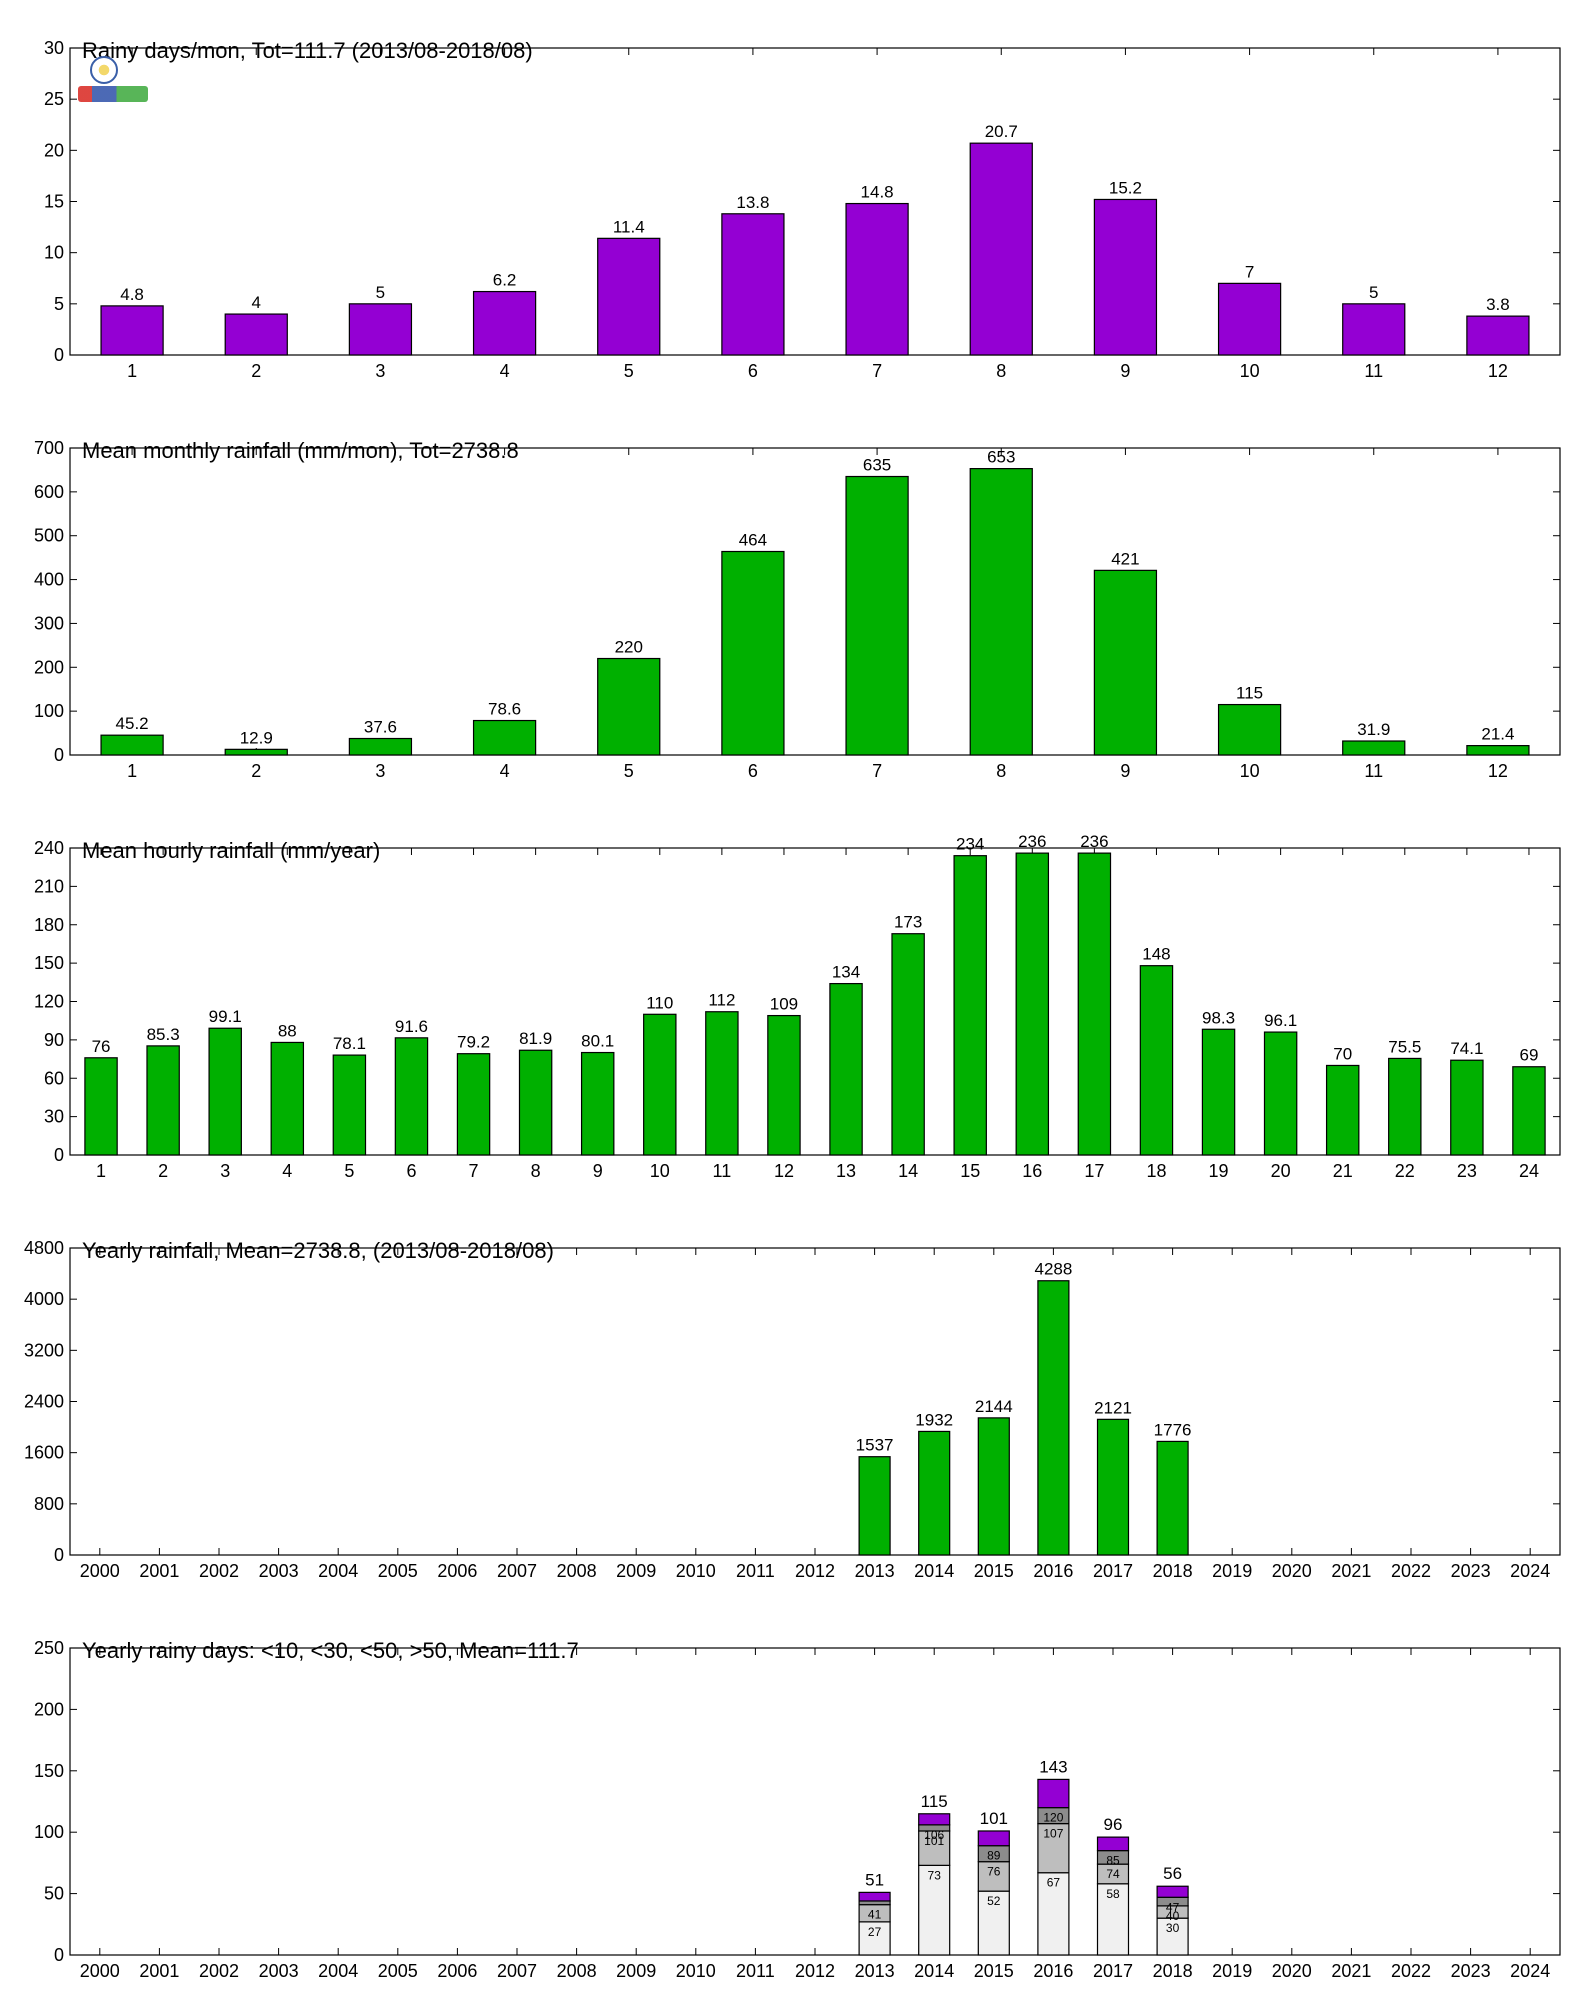 This screenshot has width=1580, height=2000. I want to click on x-tick-label: 10, so click(660, 1171).